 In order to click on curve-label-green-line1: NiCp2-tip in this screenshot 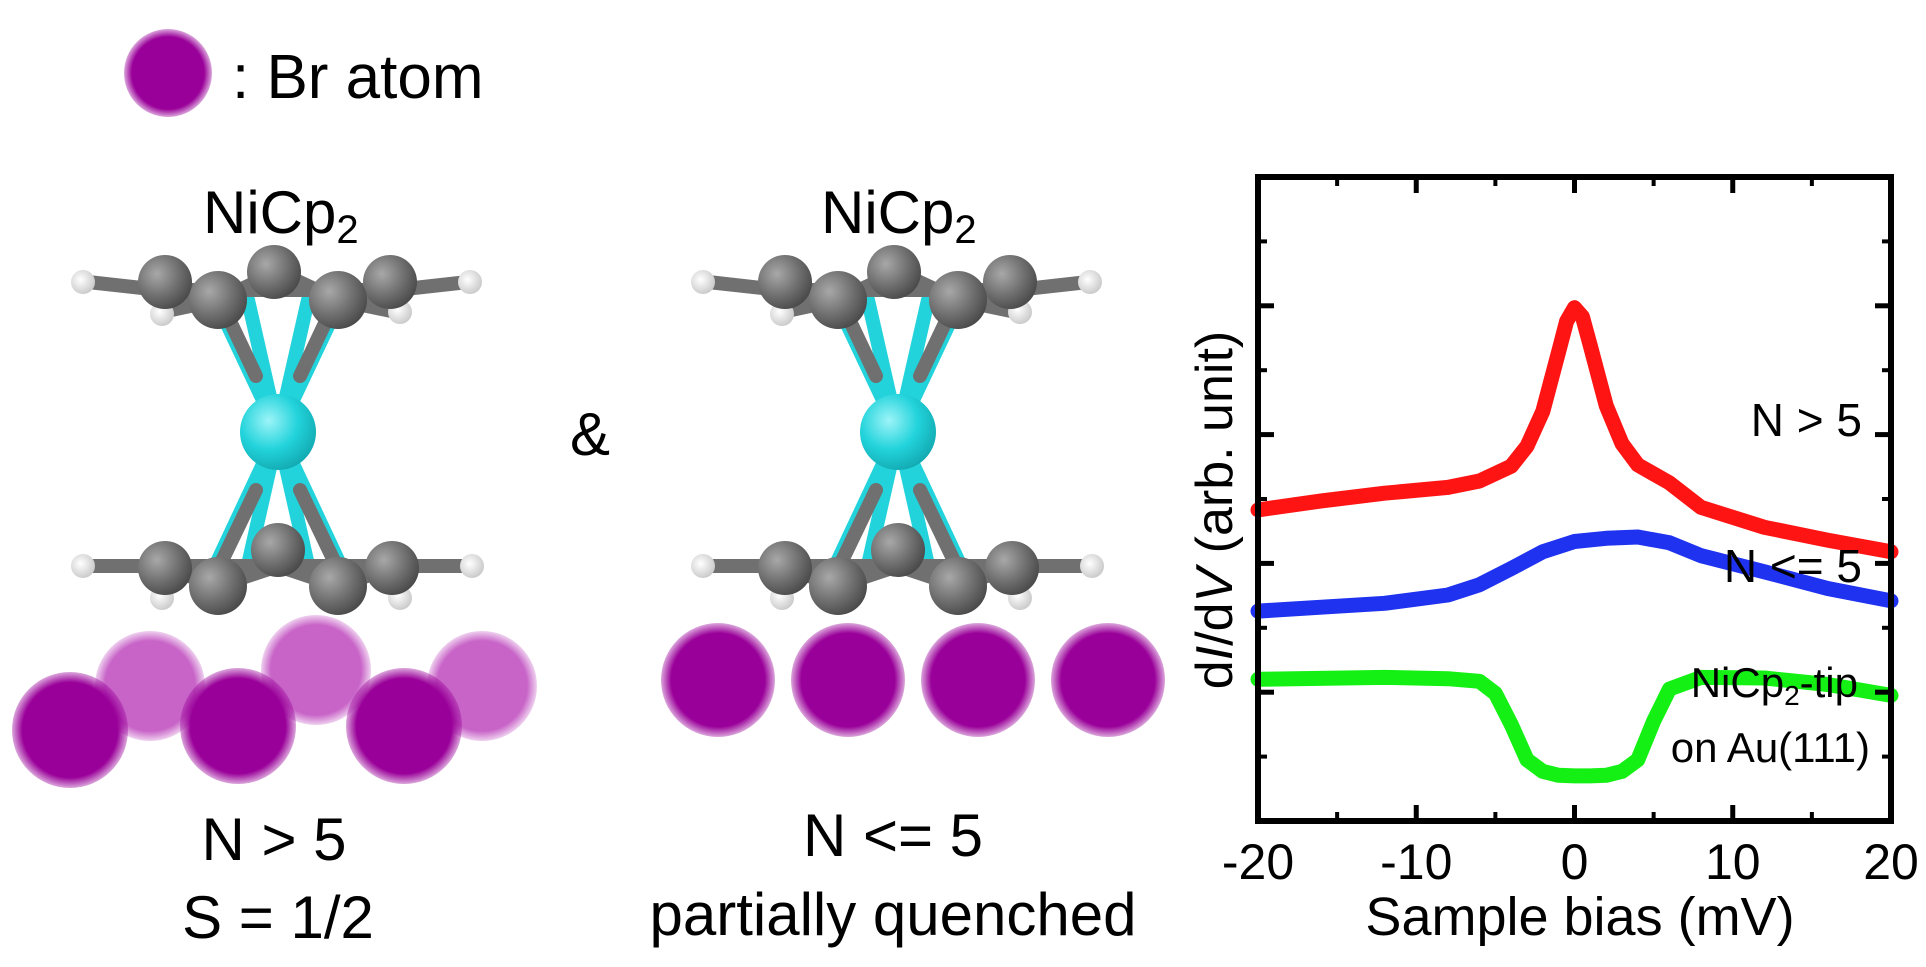, I will do `click(1774, 685)`.